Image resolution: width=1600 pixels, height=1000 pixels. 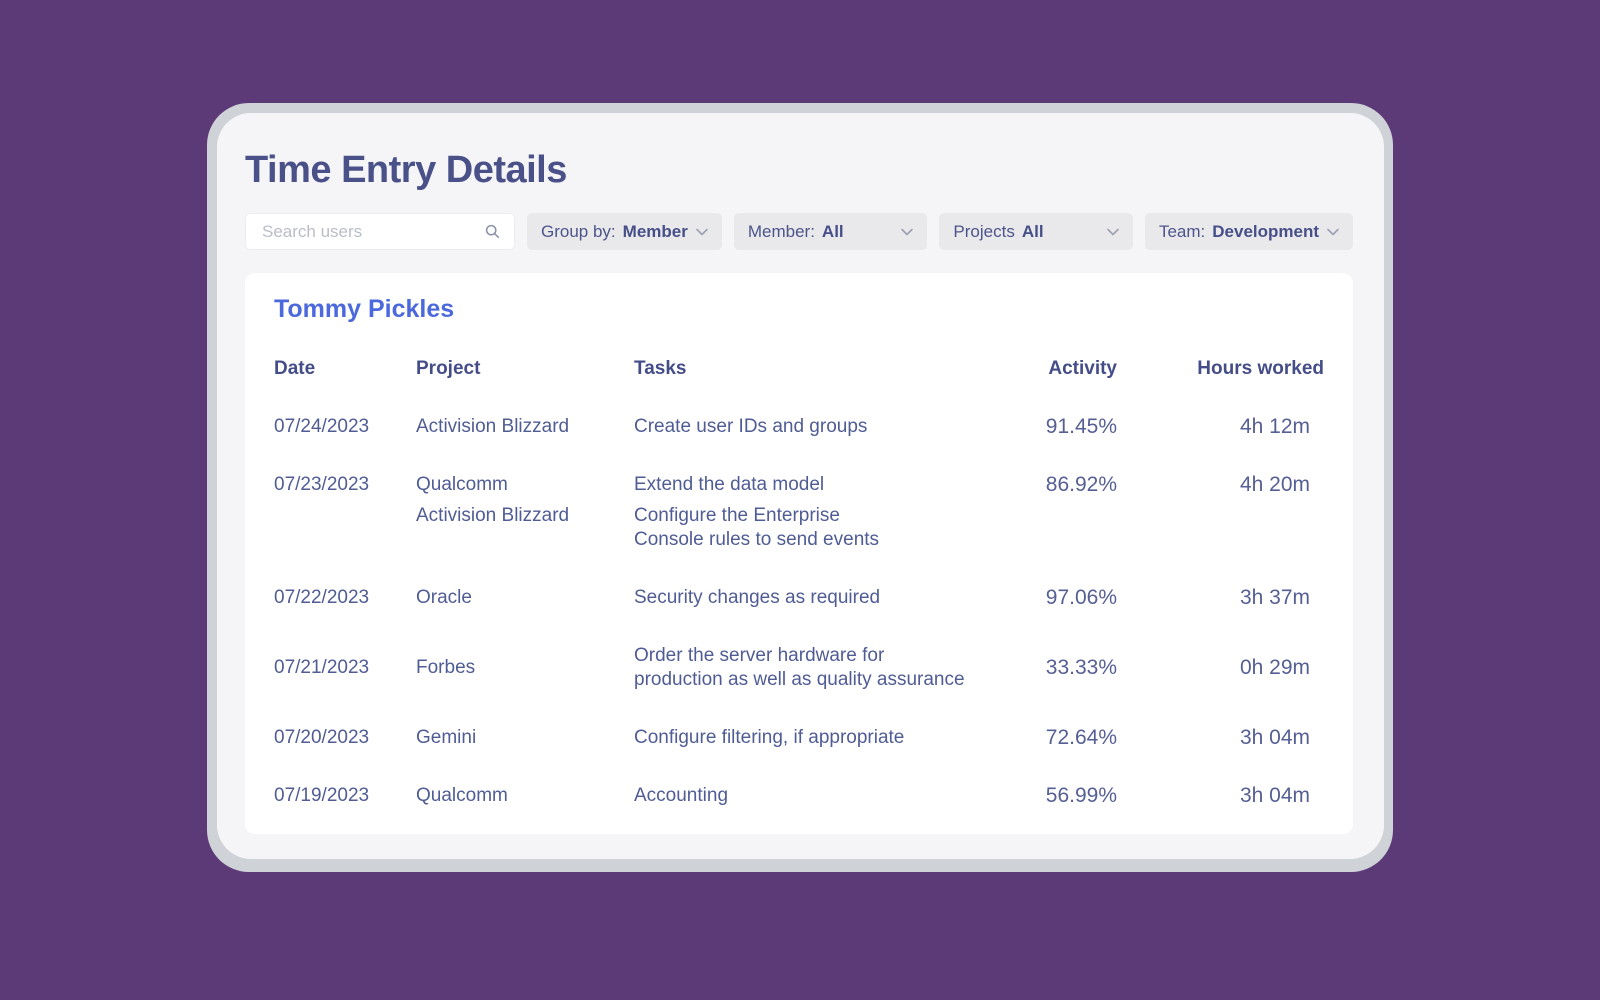 What do you see at coordinates (1274, 426) in the screenshot?
I see `cell-hours-worked: 4h 12m` at bounding box center [1274, 426].